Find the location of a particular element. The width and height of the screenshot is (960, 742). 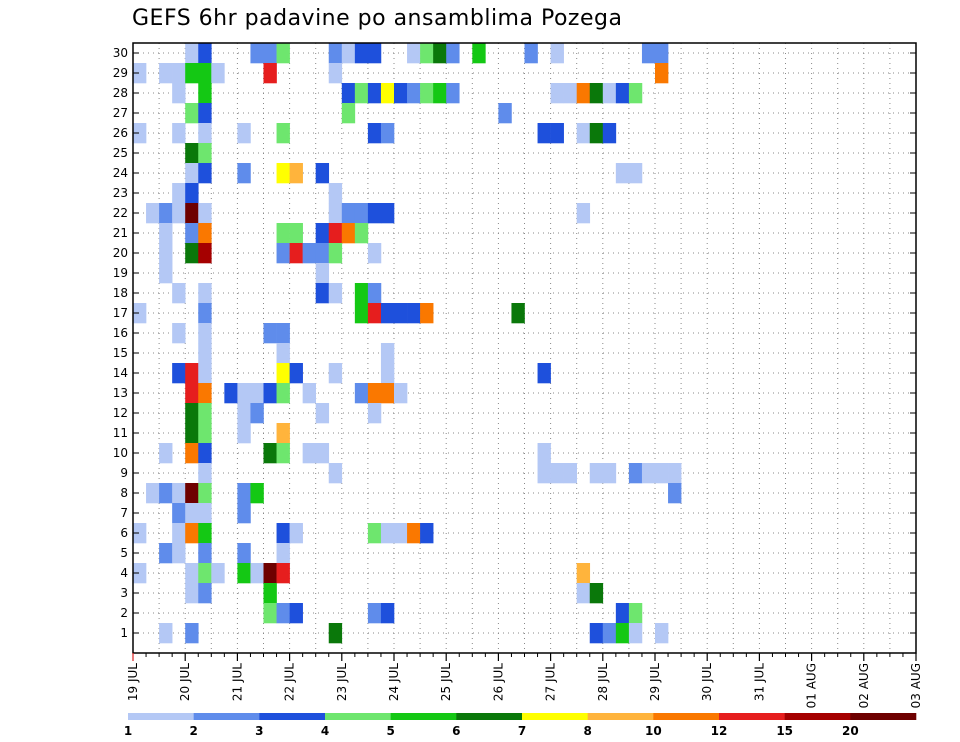

y-tick-label: 25 is located at coordinates (120, 153).